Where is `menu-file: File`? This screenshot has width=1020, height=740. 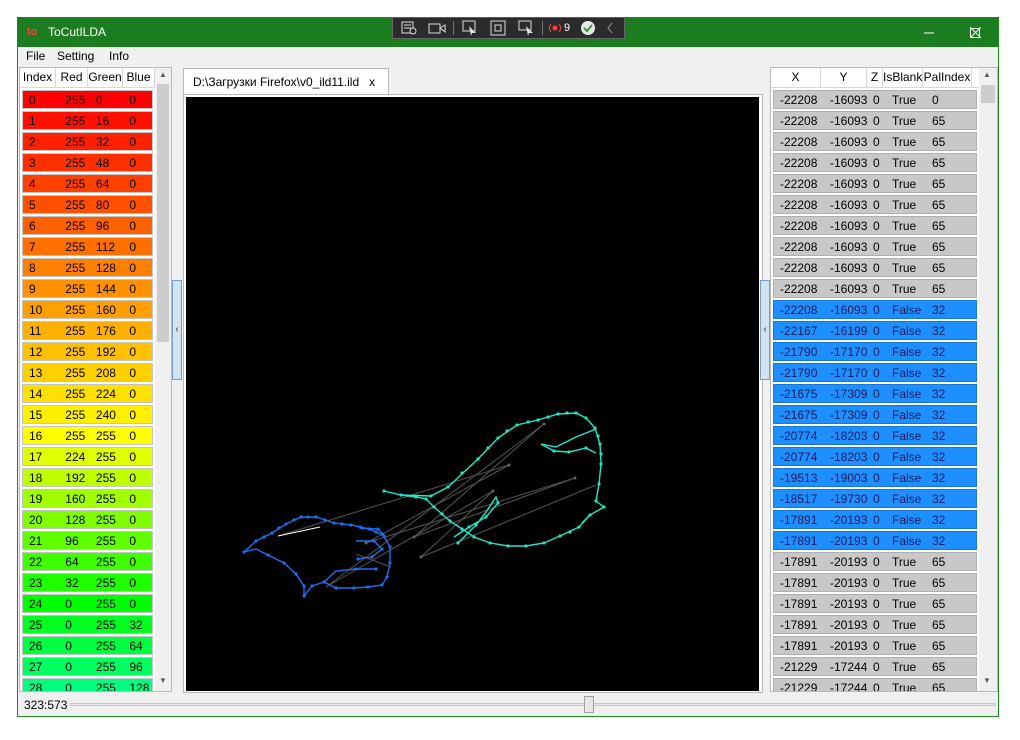 menu-file: File is located at coordinates (36, 56).